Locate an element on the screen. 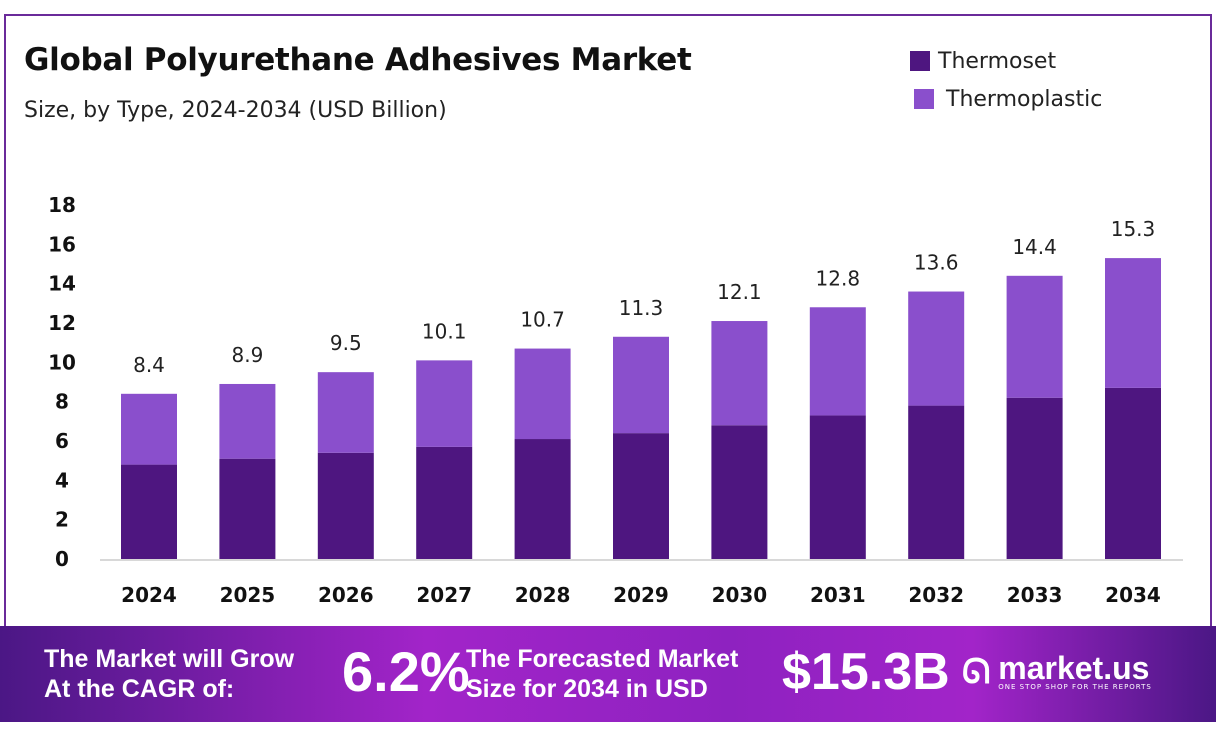 The height and width of the screenshot is (735, 1216). bar-thermoplastic-2031 is located at coordinates (837, 361).